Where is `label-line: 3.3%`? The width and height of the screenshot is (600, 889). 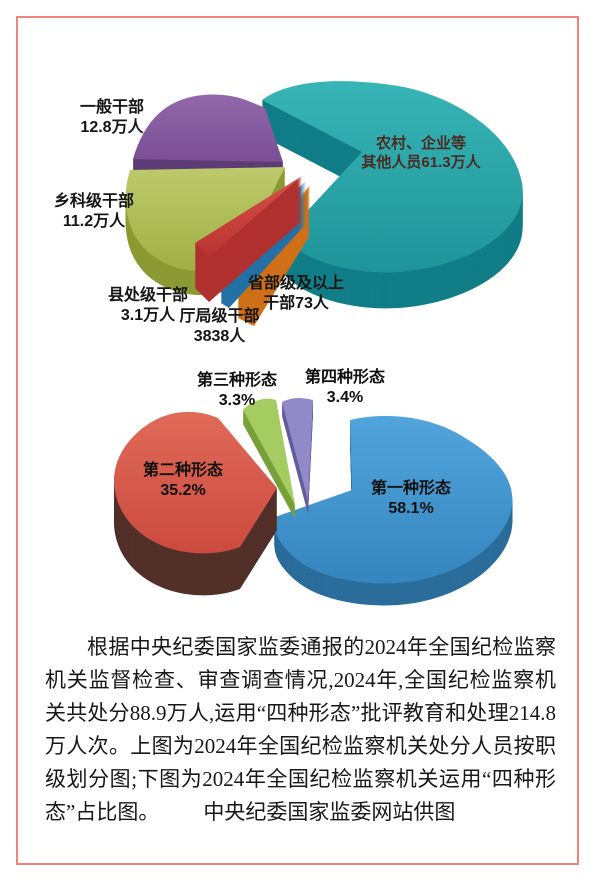
label-line: 3.3% is located at coordinates (237, 400).